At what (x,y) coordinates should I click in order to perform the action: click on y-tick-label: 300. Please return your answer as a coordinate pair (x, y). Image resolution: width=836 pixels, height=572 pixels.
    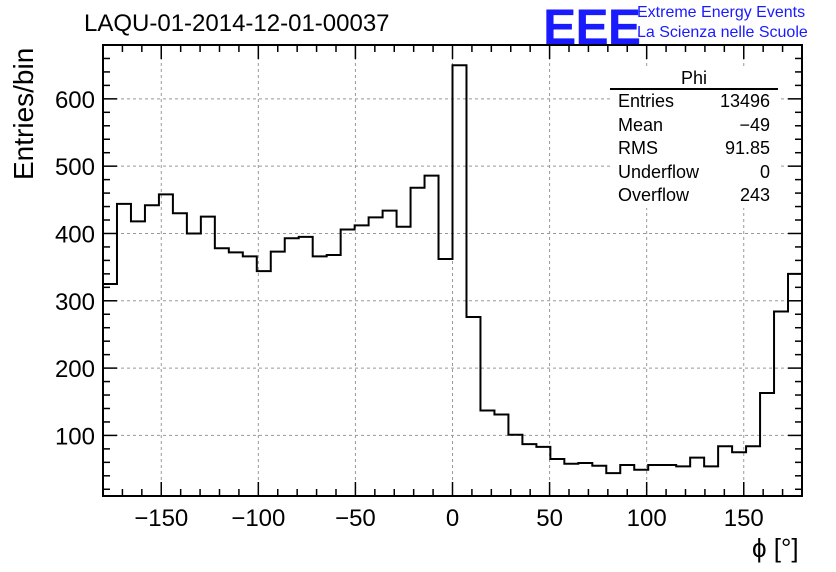
    Looking at the image, I should click on (75, 302).